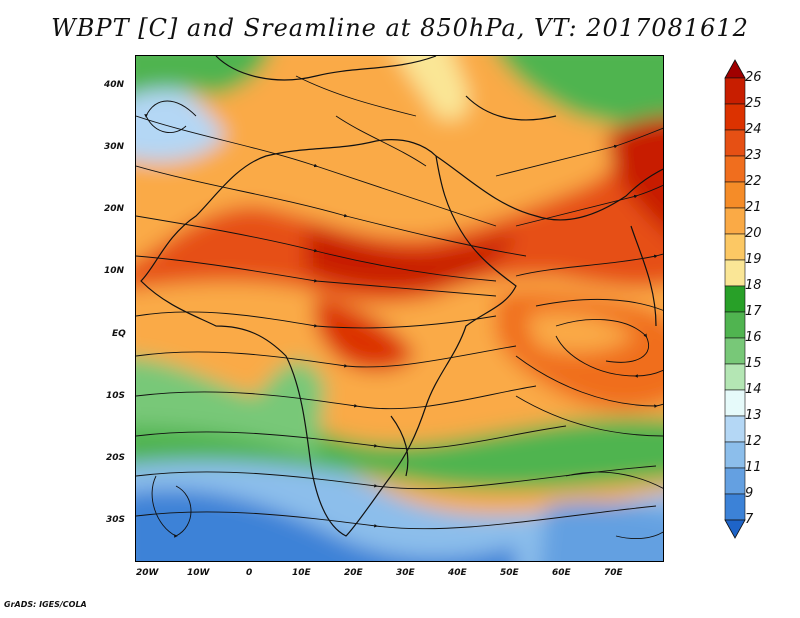 The width and height of the screenshot is (800, 618). I want to click on lon-label-0: 0, so click(249, 573).